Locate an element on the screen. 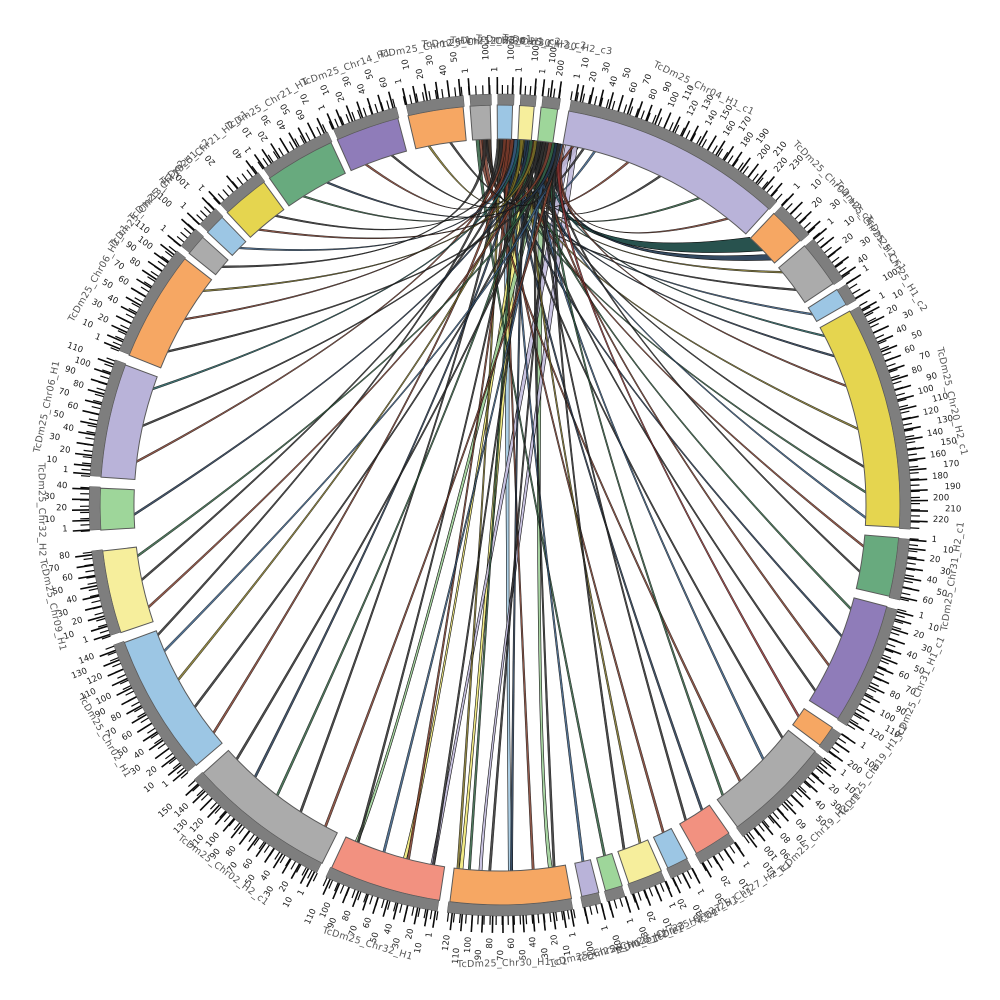  chromosome-label: TcDm25_Chr30_H1_c1 is located at coordinates (512, 963).